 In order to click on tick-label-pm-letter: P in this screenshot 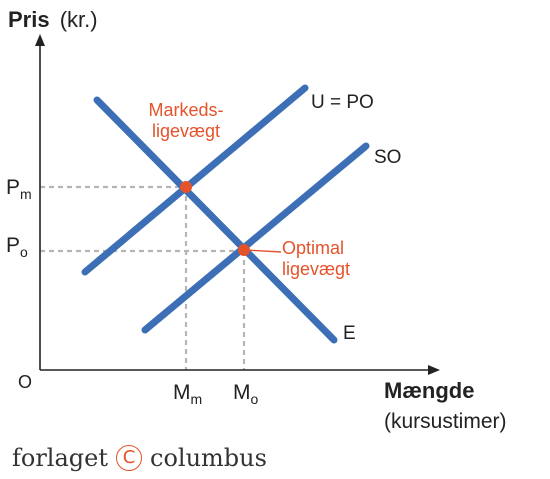, I will do `click(13, 187)`.